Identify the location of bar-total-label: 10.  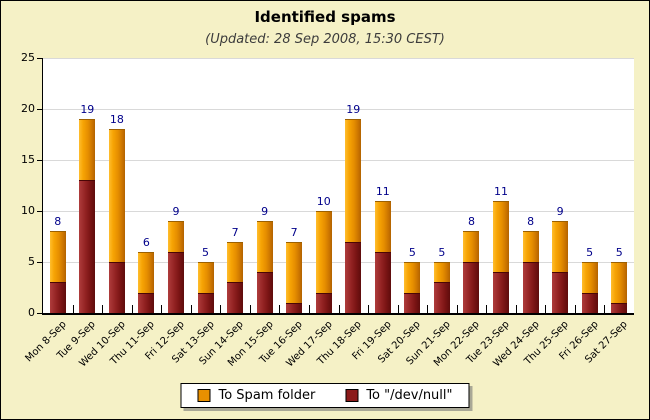
(323, 201).